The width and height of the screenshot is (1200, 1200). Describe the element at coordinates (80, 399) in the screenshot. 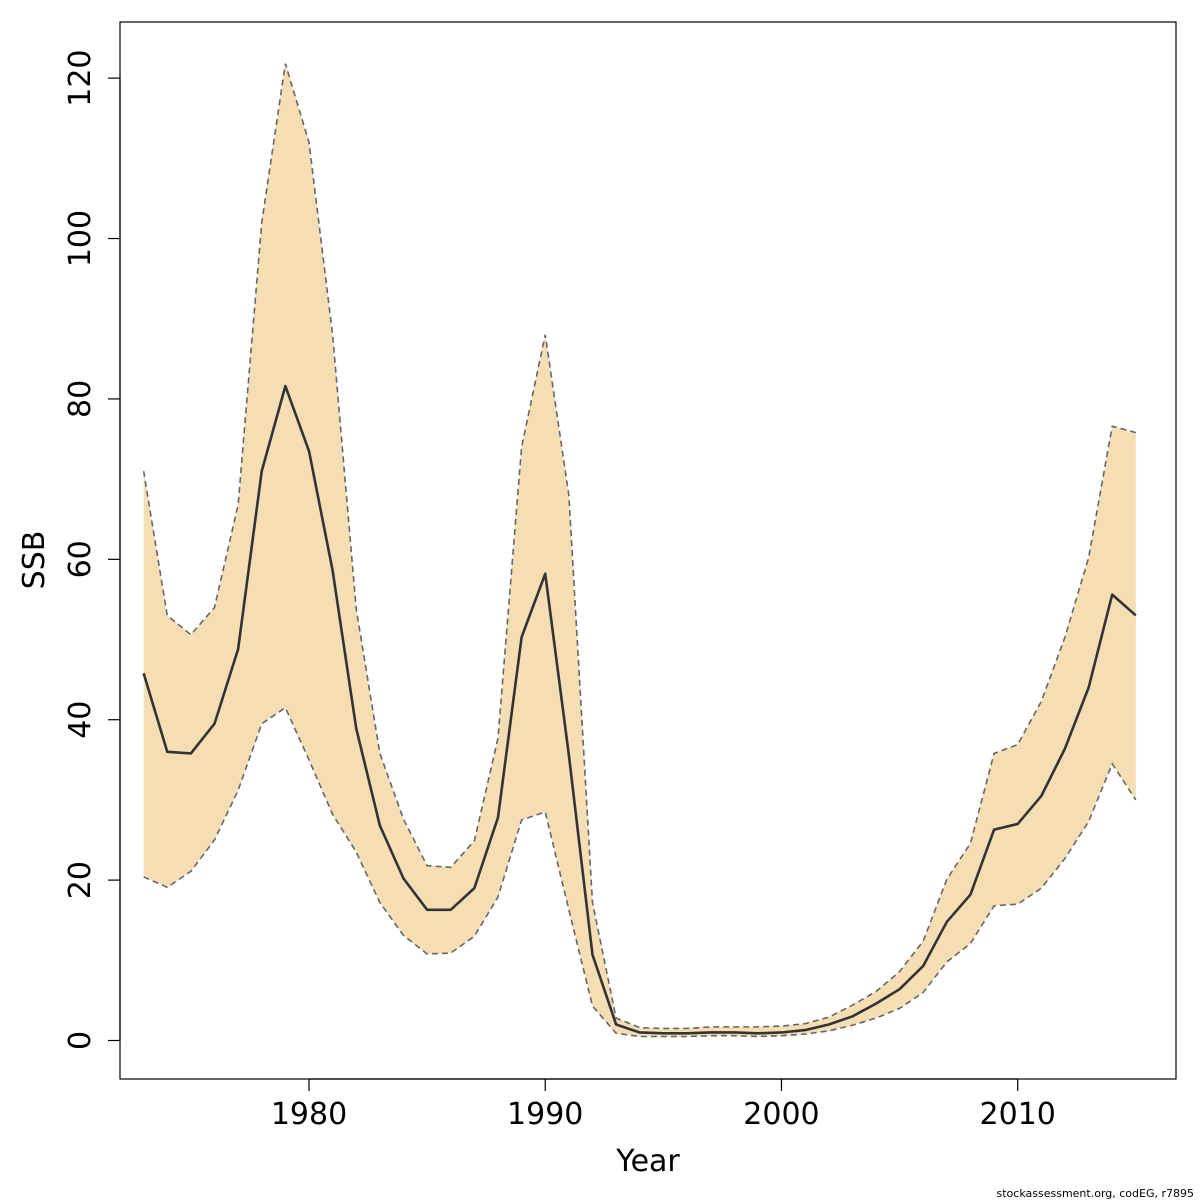

I see `y-tick-label: 80` at that location.